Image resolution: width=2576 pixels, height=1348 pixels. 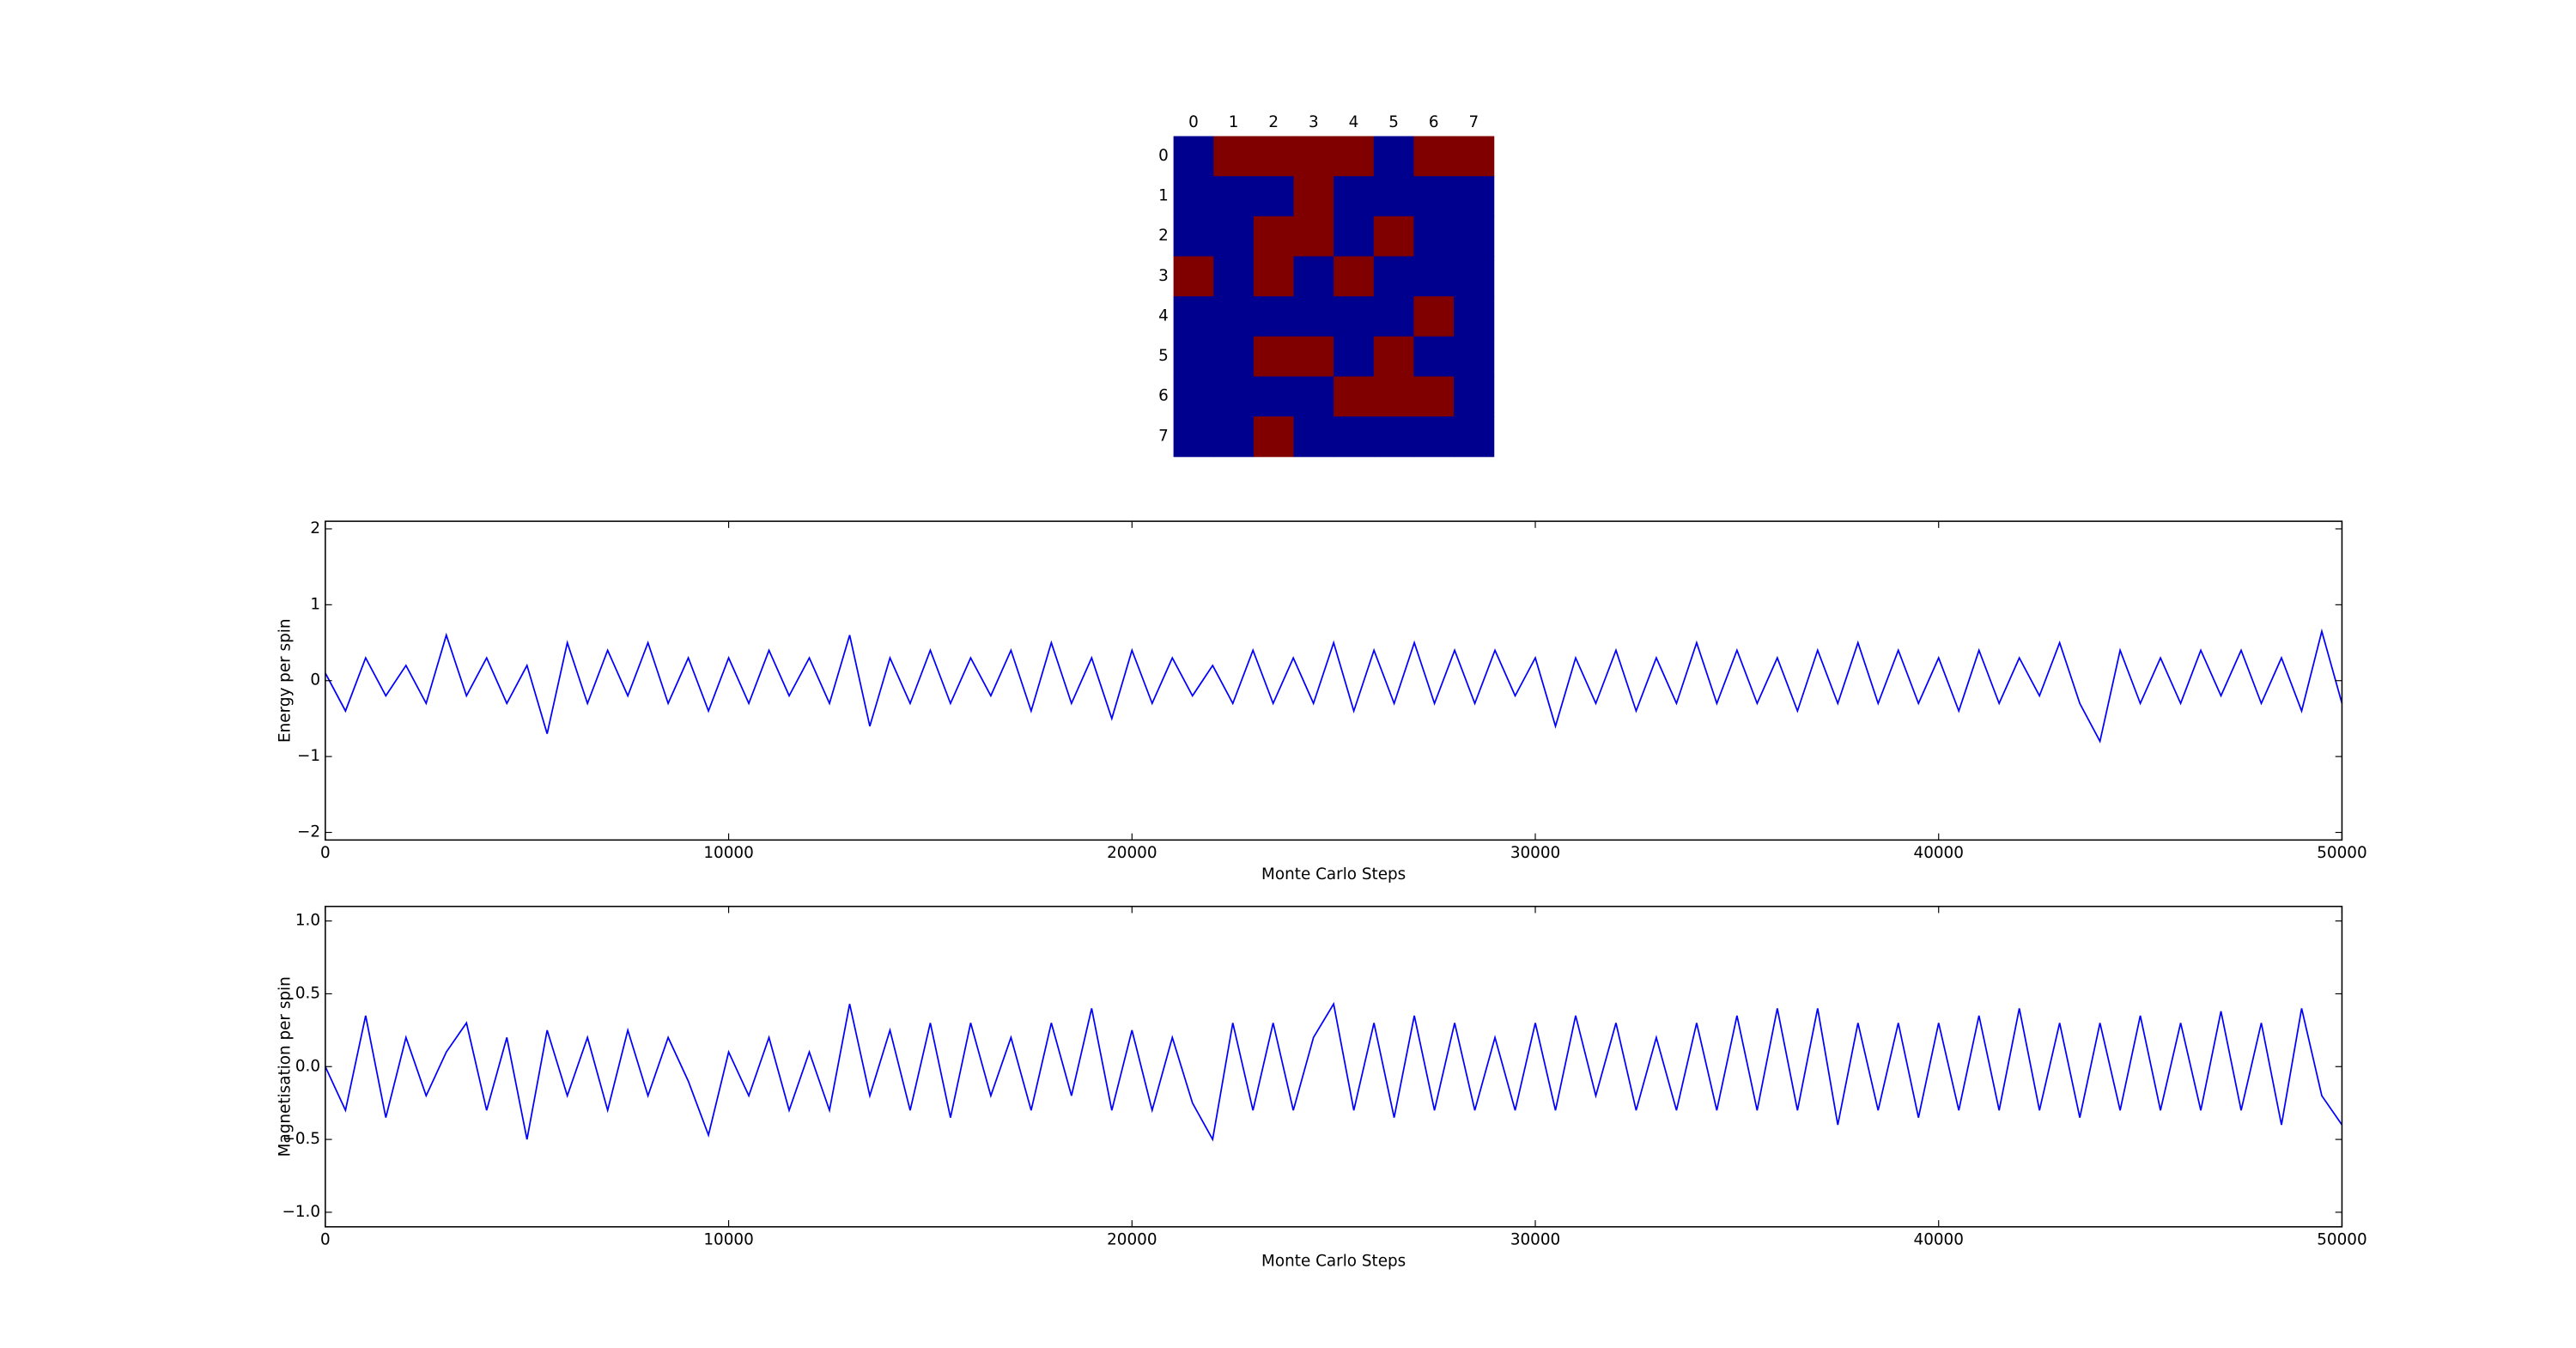 I want to click on x-tick-label: 7, so click(x=1474, y=122).